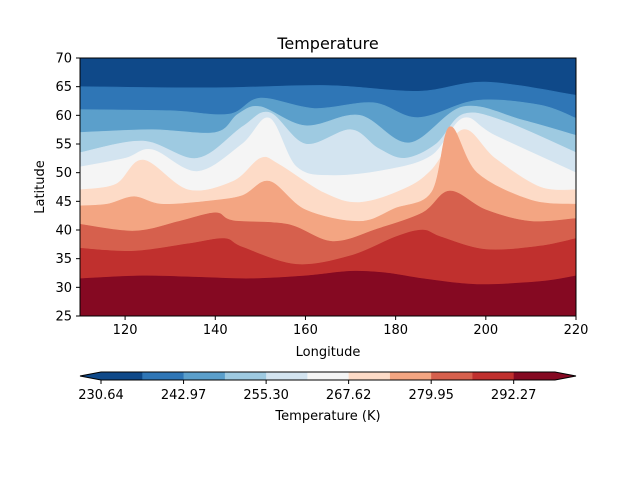 This screenshot has width=640, height=480. What do you see at coordinates (67, 188) in the screenshot?
I see `y-axis: 25 30 35 40 45 50 55 60 65 70` at bounding box center [67, 188].